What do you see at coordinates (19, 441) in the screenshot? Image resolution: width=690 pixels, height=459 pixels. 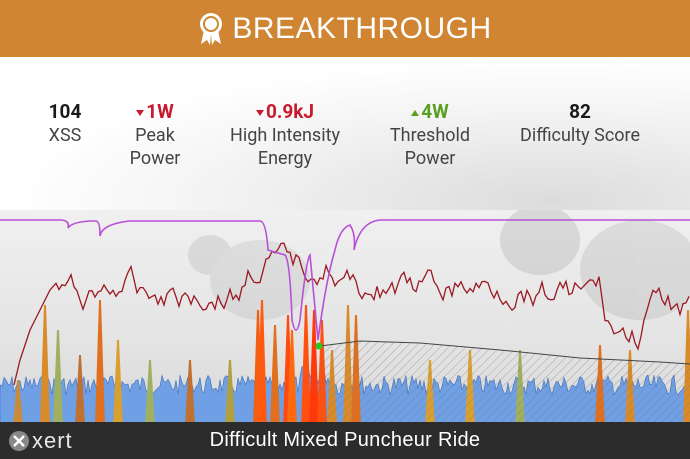 I see `xert-logo-icon` at bounding box center [19, 441].